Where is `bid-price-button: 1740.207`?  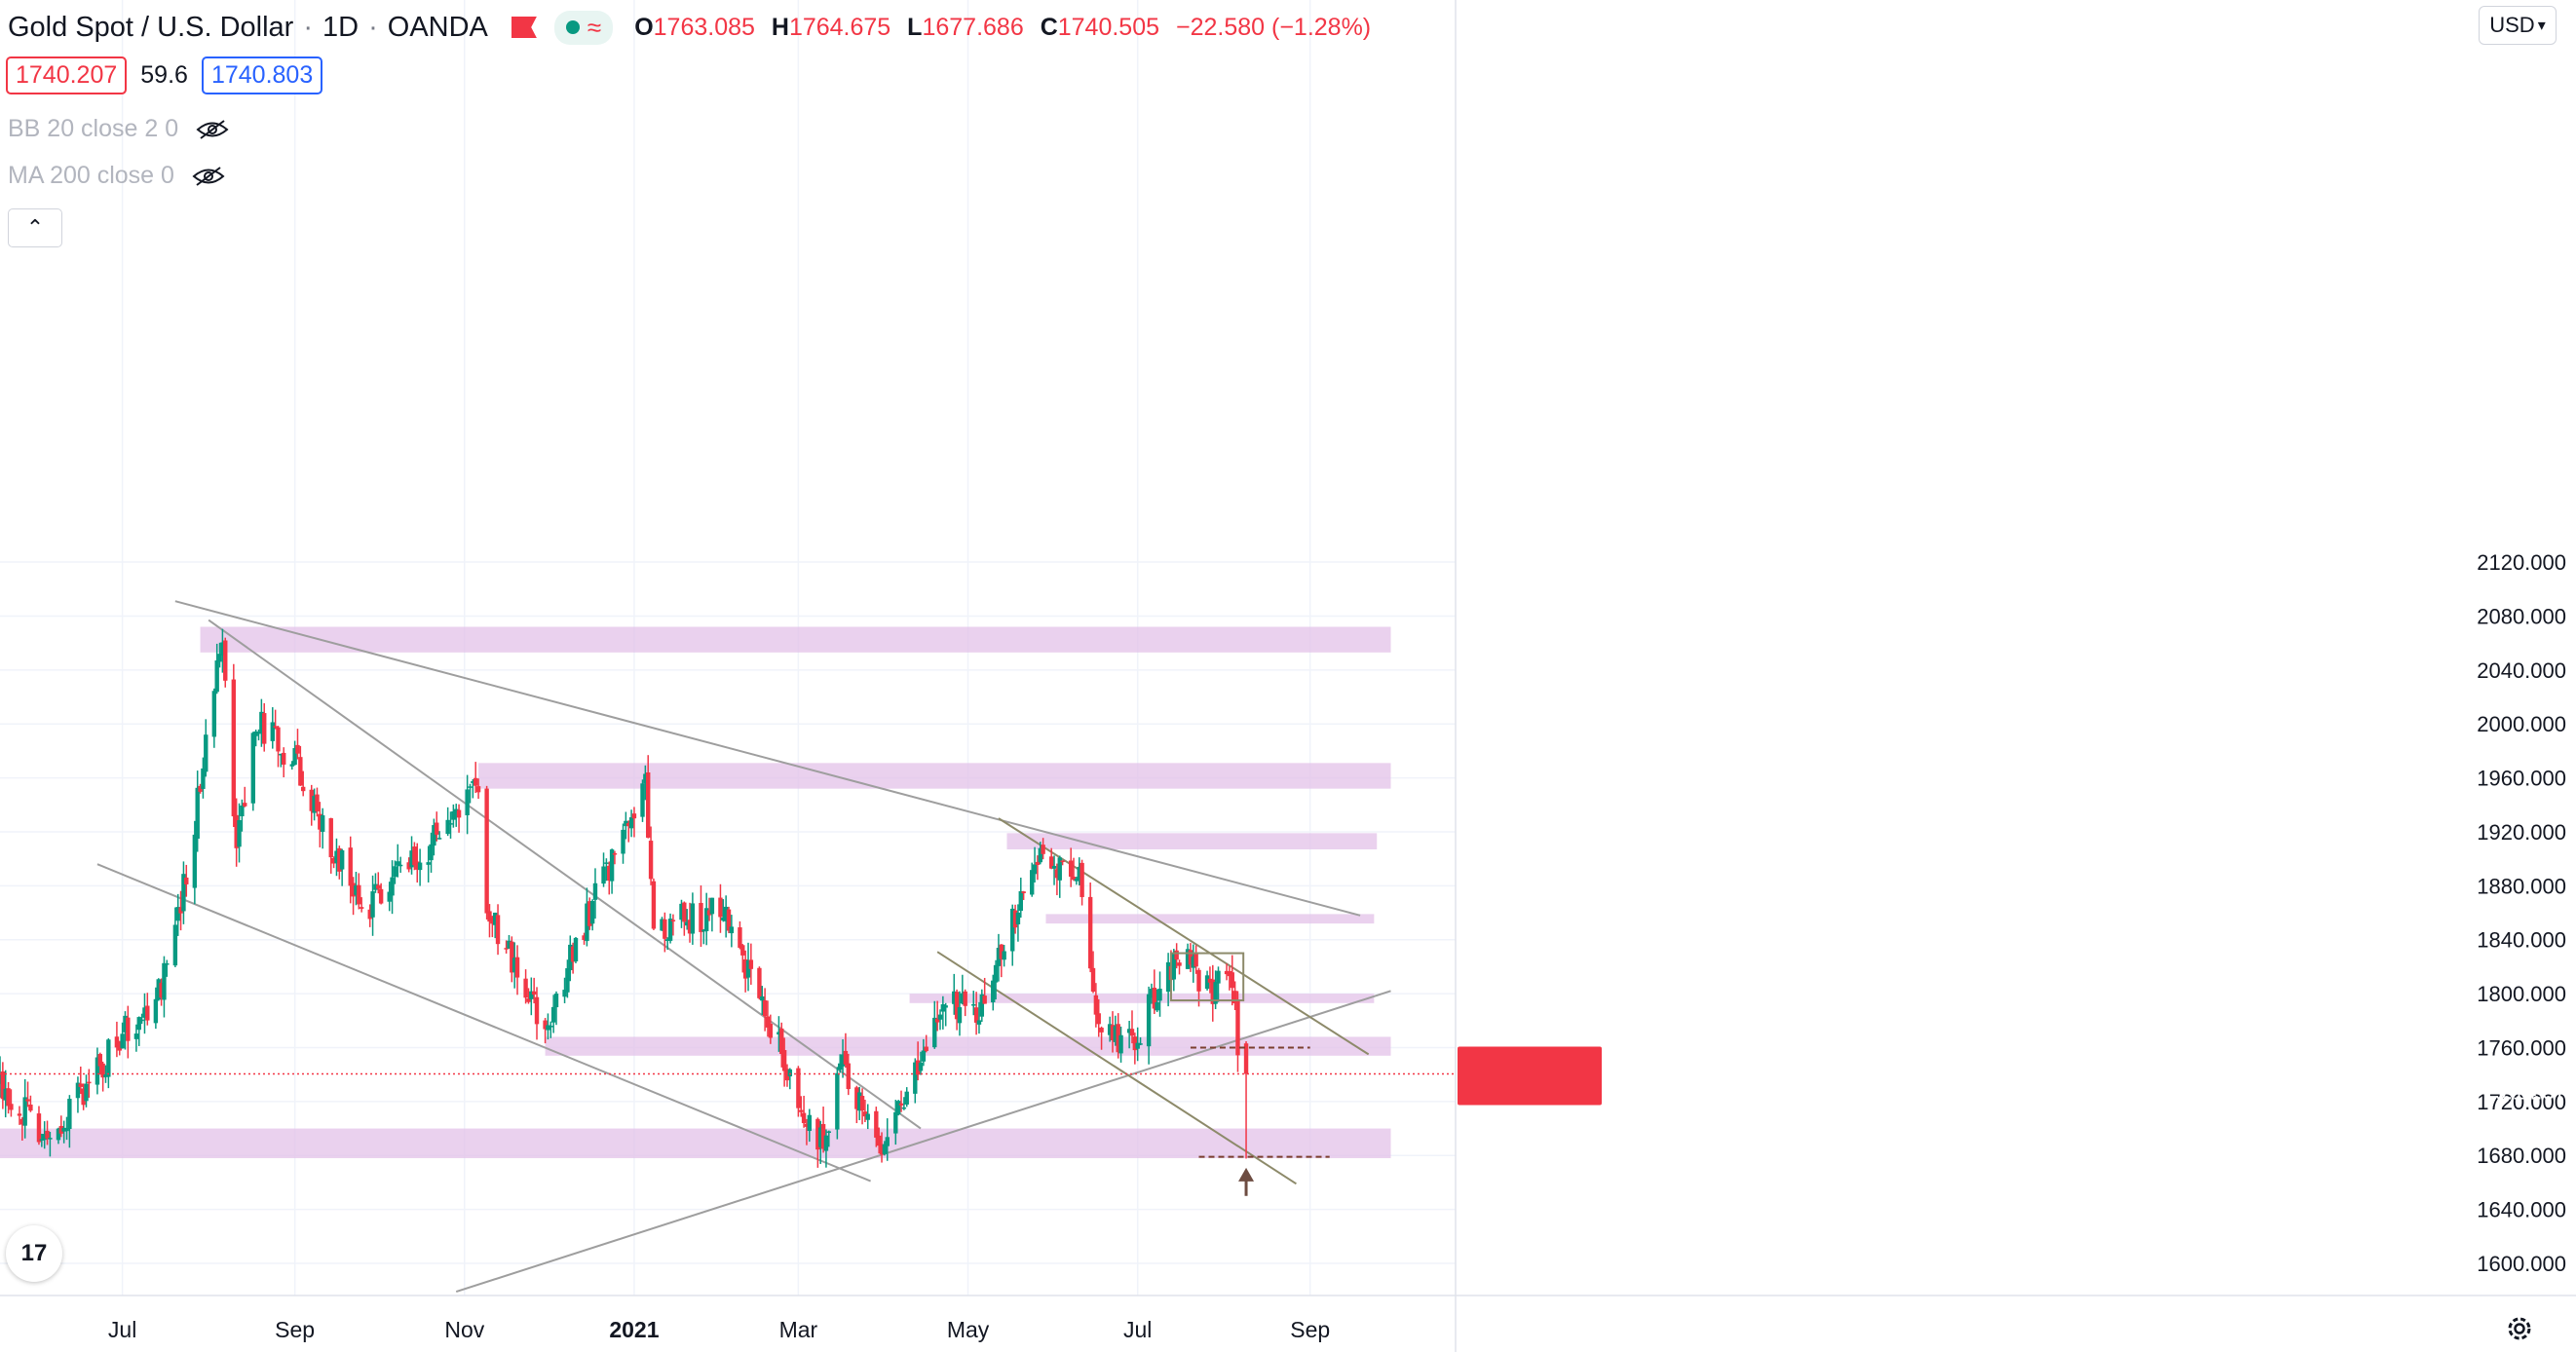 bid-price-button: 1740.207 is located at coordinates (67, 75).